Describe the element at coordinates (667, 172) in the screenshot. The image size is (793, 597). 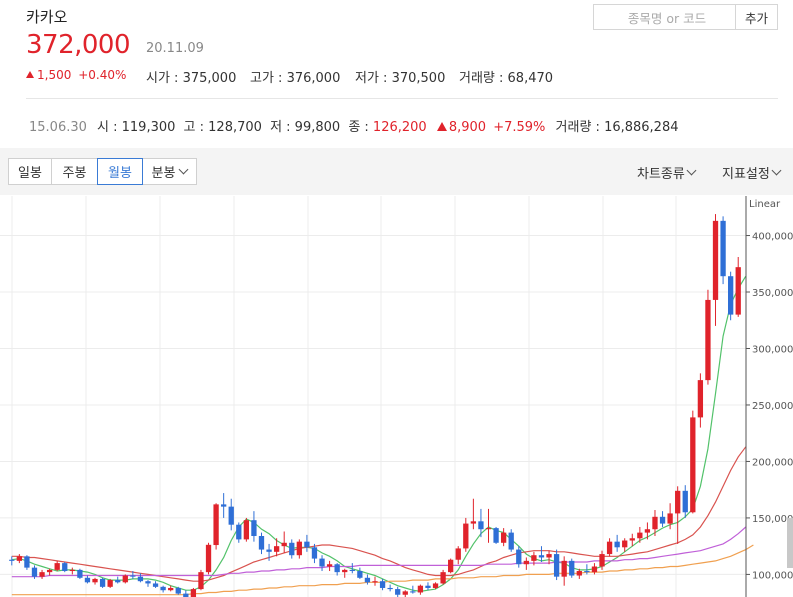
I see `chart-type-dropdown: 차트종류` at that location.